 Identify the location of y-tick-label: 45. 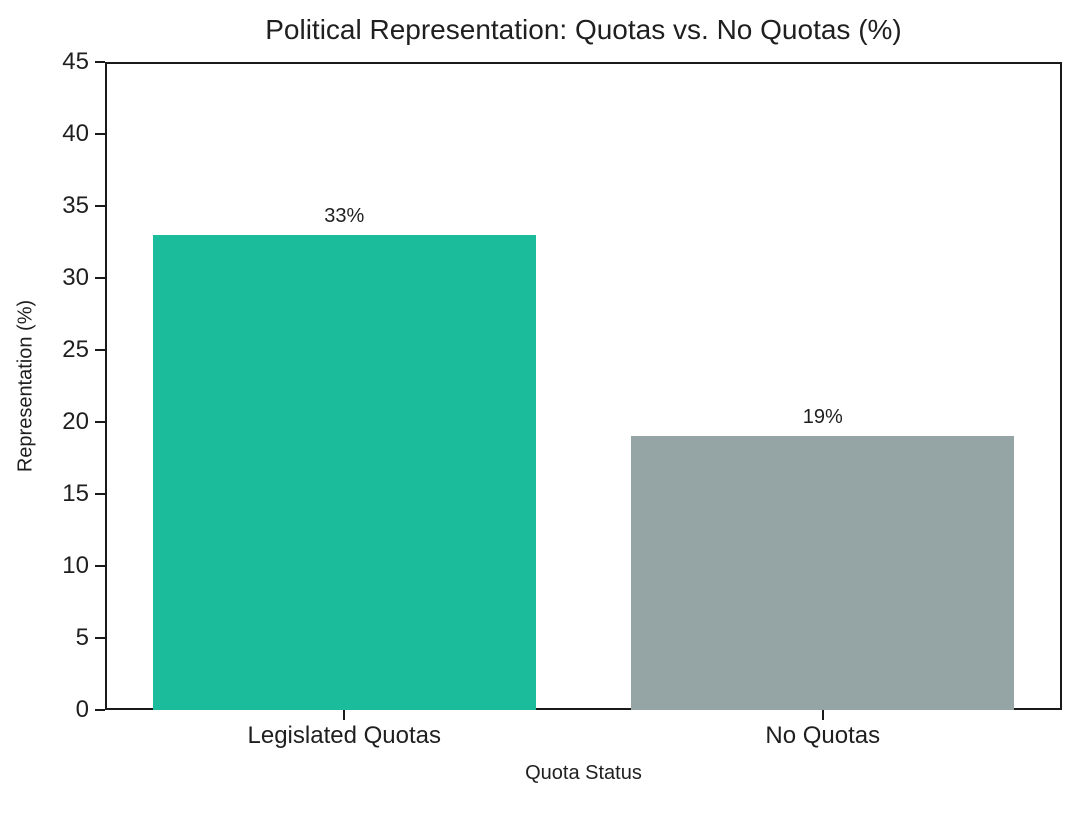
(75, 61).